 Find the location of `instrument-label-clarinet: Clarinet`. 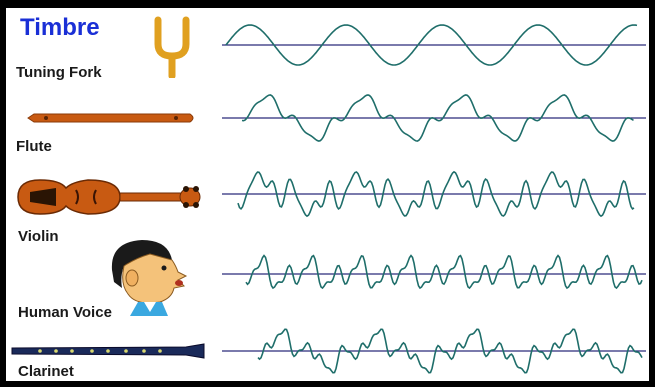

instrument-label-clarinet: Clarinet is located at coordinates (46, 371).